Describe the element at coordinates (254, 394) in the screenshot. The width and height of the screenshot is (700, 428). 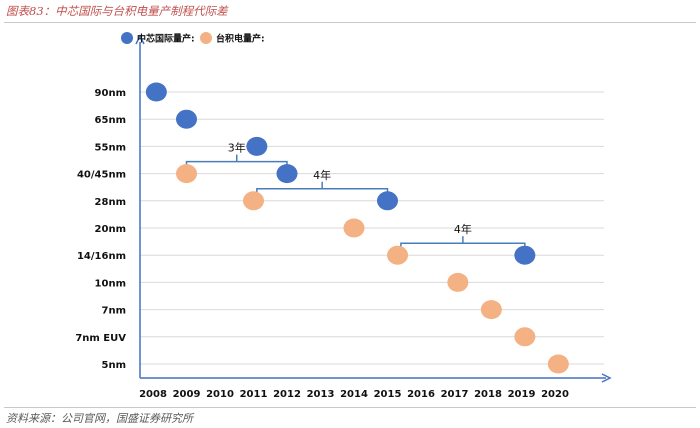
I see `x-tick-label: 2011` at that location.